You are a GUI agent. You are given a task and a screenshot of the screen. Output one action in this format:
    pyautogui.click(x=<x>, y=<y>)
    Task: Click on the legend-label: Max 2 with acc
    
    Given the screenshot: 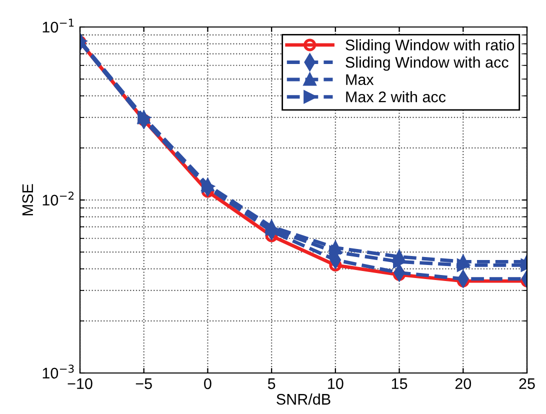 What is the action you would take?
    pyautogui.click(x=396, y=96)
    